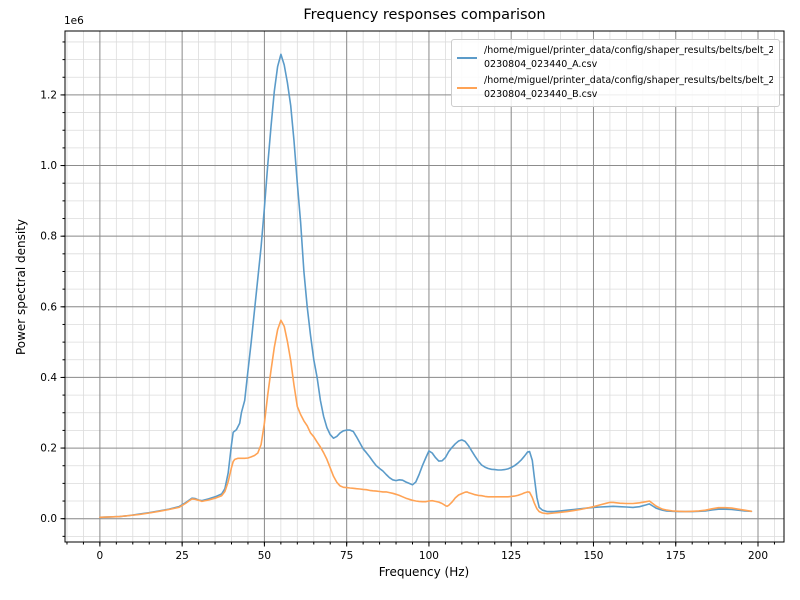  I want to click on y-axis-offset-label: 1e6, so click(74, 21).